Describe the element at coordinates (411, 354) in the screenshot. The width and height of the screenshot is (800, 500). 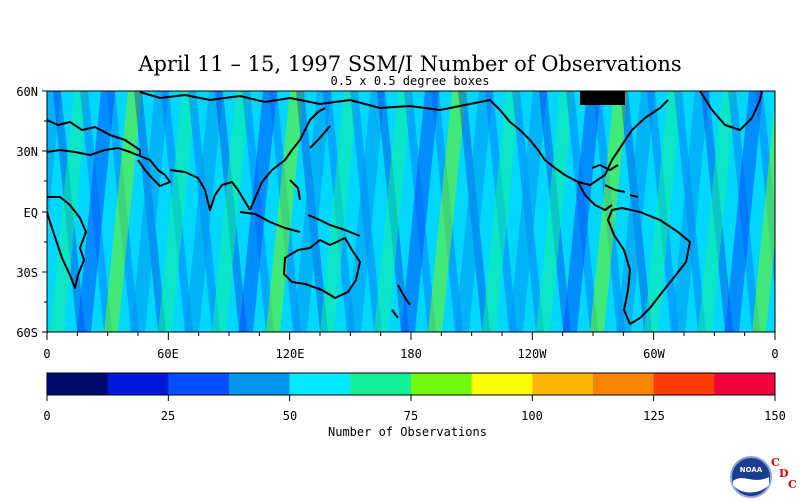
I see `lon-label-180: 180` at that location.